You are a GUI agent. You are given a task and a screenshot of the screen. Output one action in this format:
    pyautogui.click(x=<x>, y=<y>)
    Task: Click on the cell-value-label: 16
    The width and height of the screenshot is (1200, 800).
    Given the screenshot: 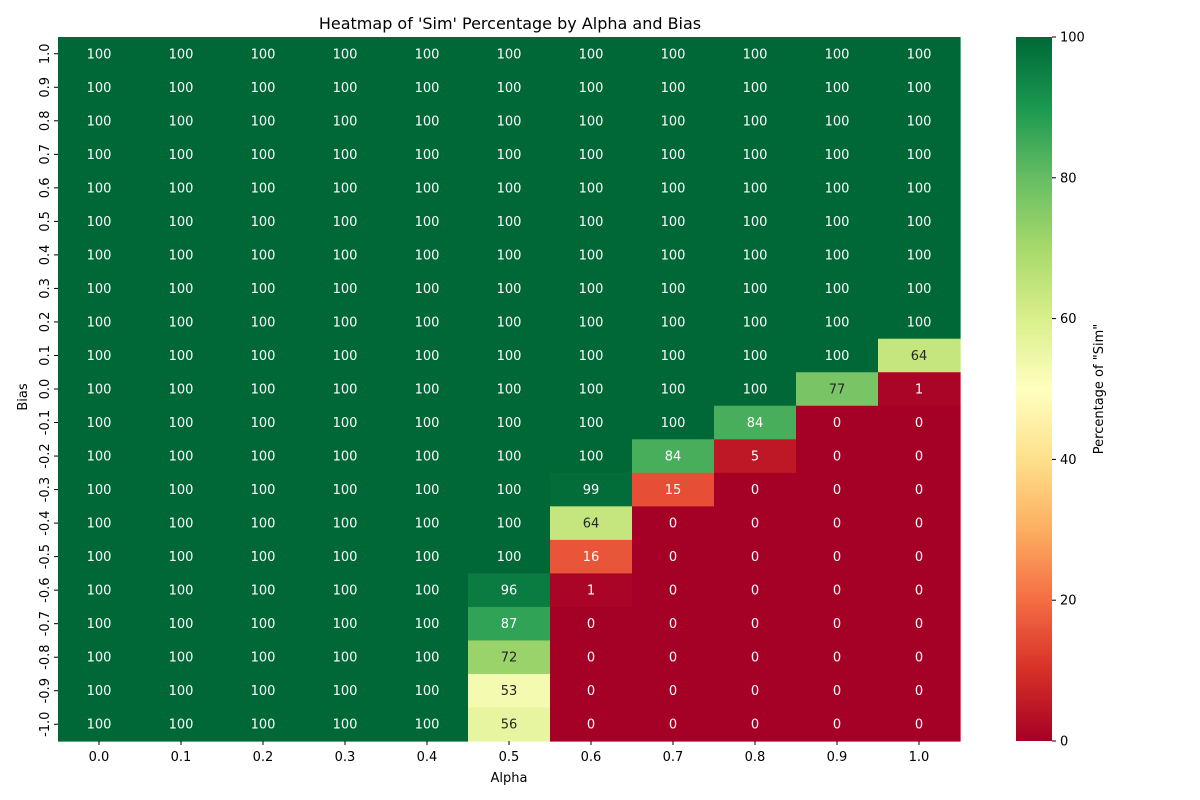 What is the action you would take?
    pyautogui.click(x=591, y=557)
    